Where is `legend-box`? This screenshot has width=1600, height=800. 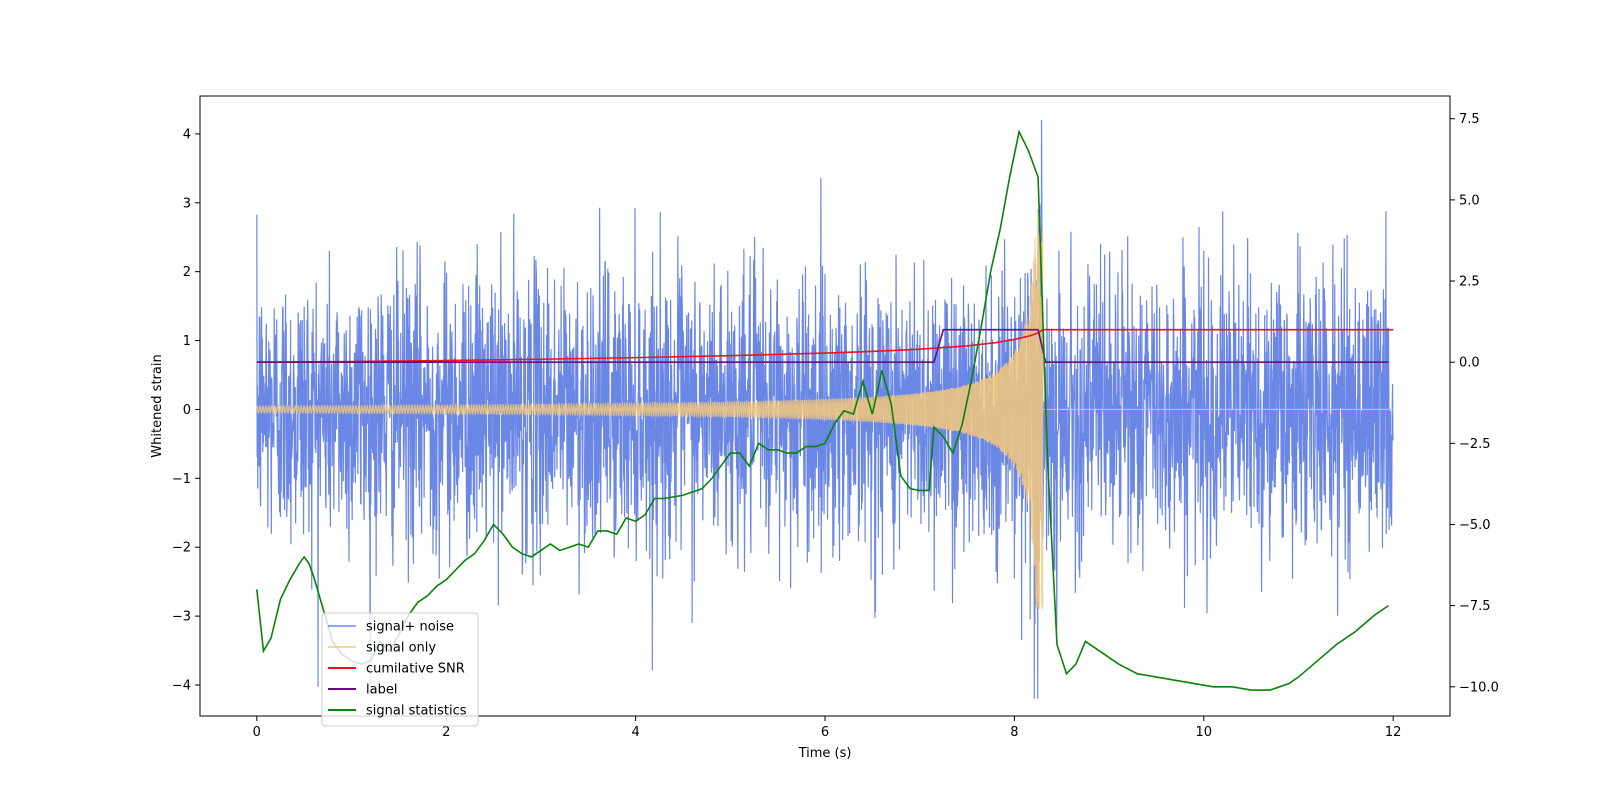 legend-box is located at coordinates (400, 669).